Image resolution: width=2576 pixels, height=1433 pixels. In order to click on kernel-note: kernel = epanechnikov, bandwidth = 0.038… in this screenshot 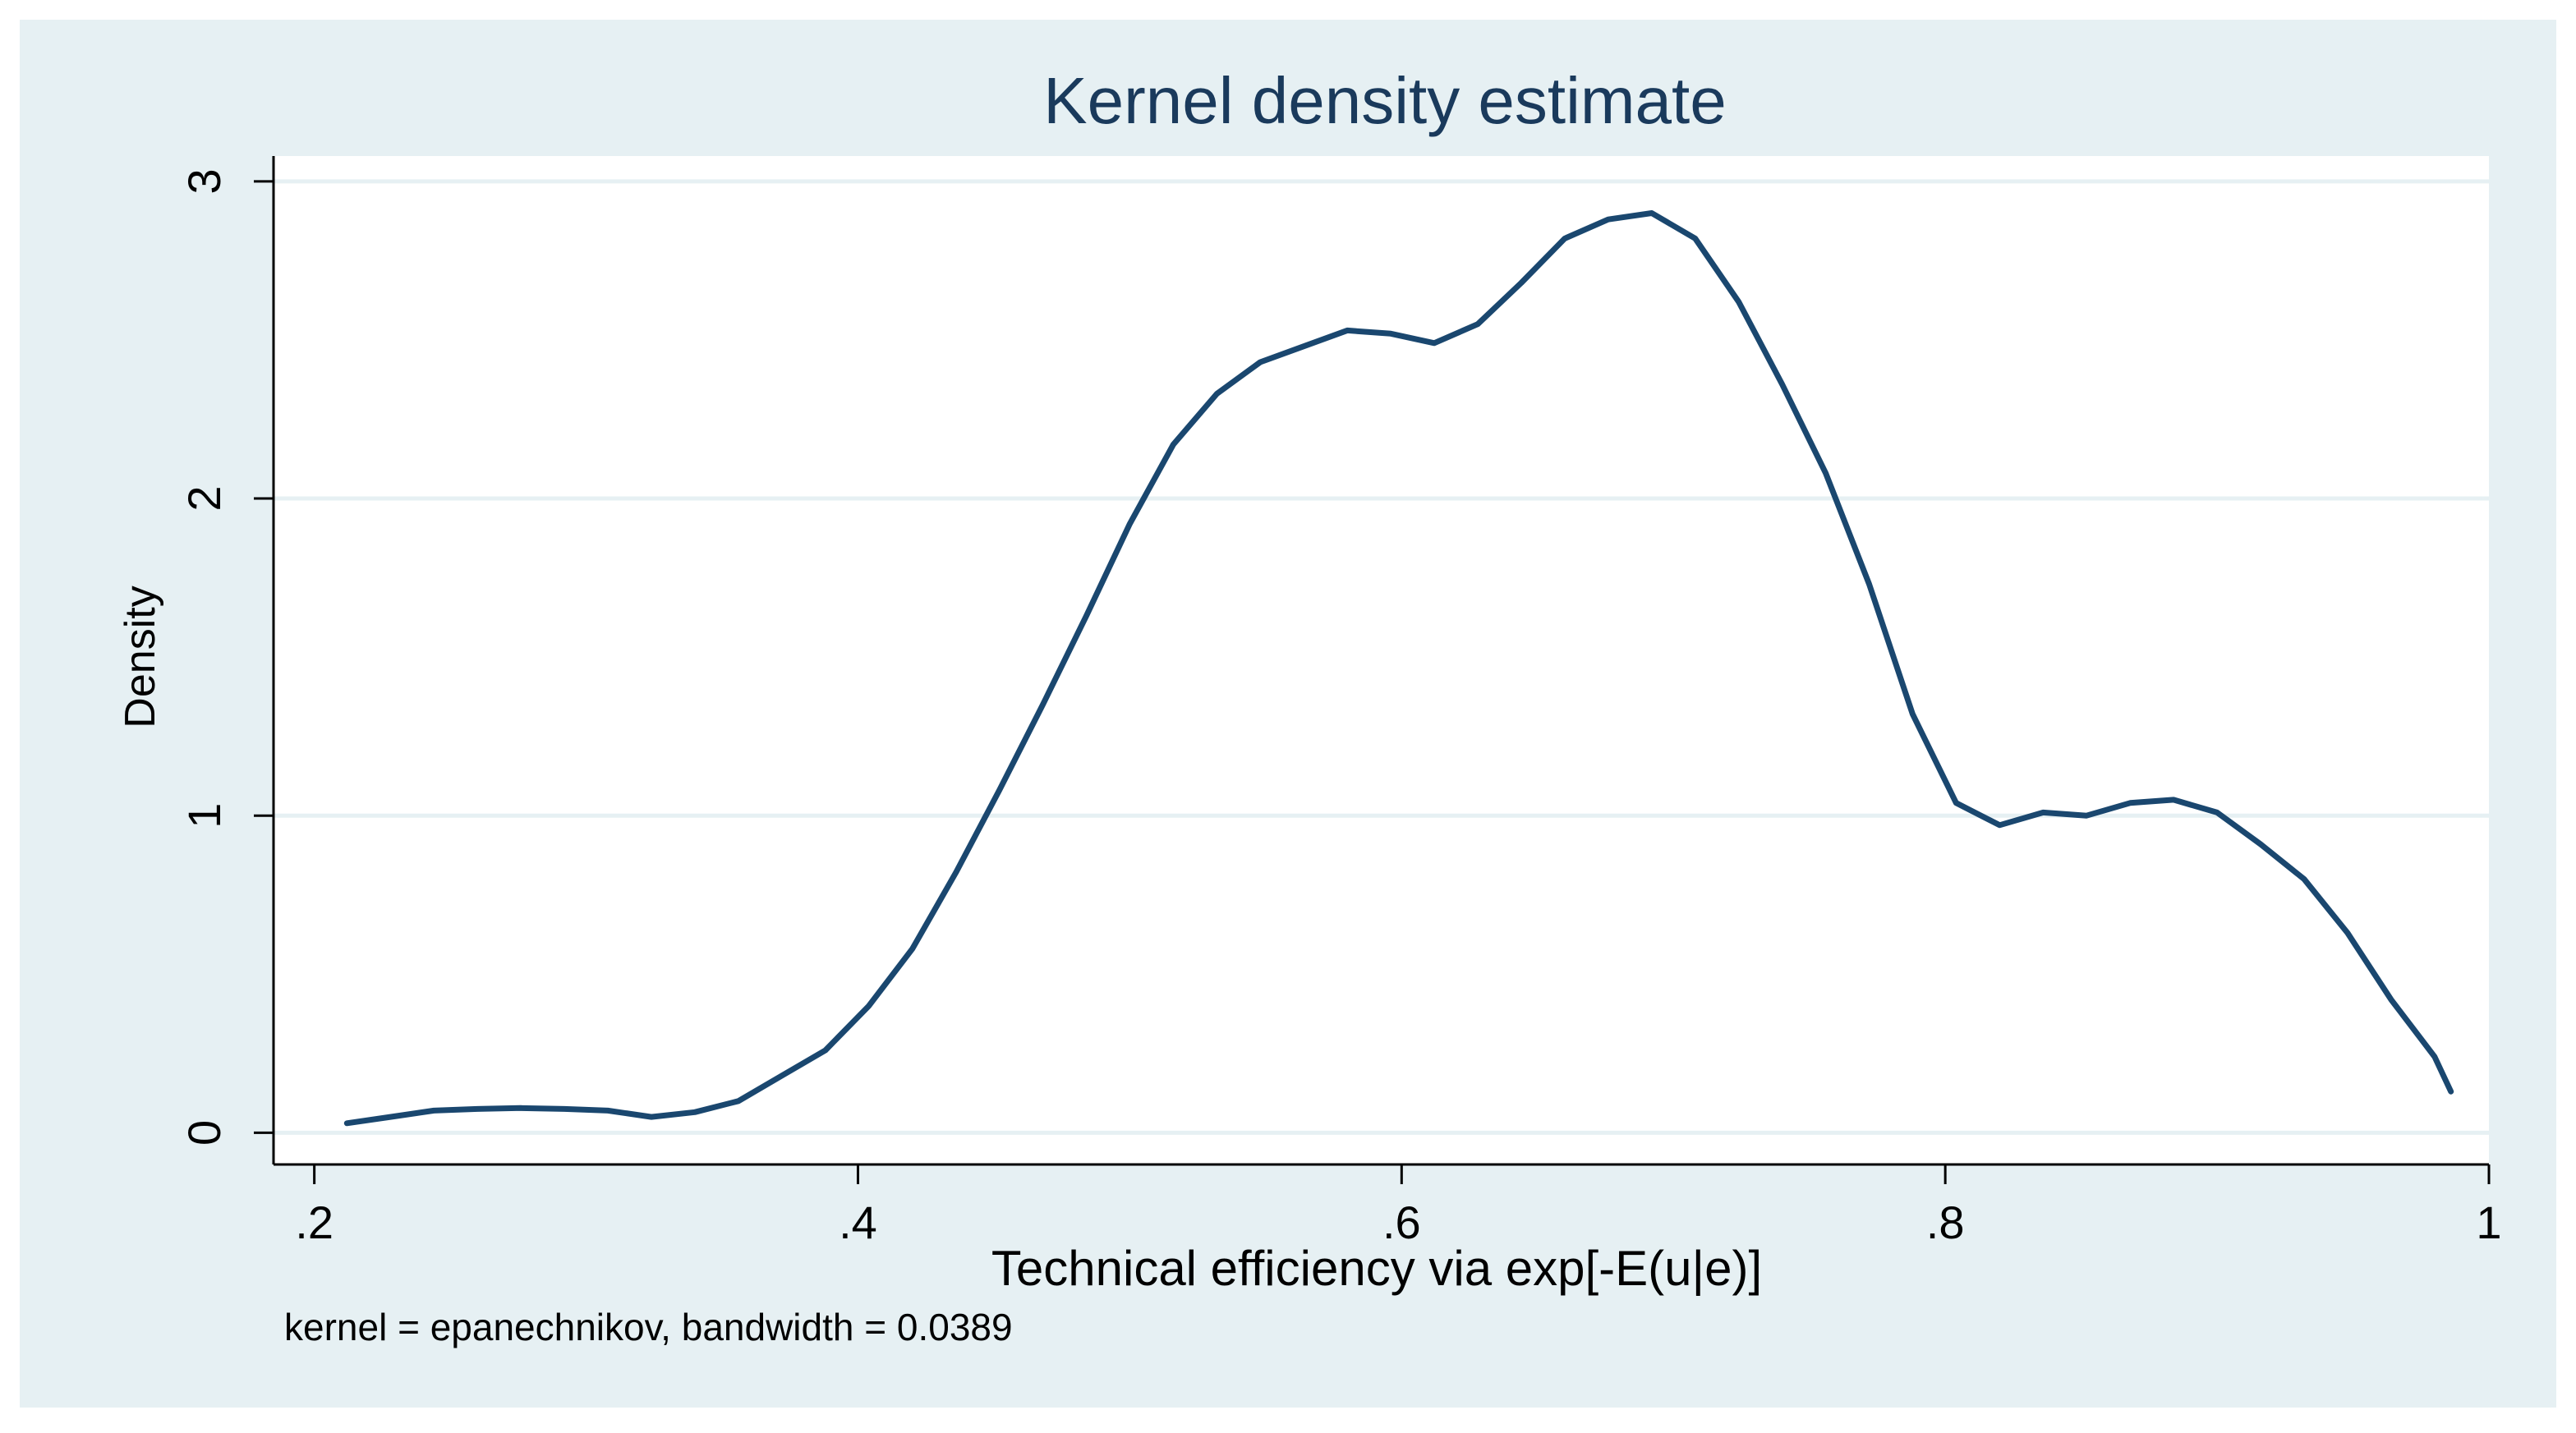, I will do `click(648, 1327)`.